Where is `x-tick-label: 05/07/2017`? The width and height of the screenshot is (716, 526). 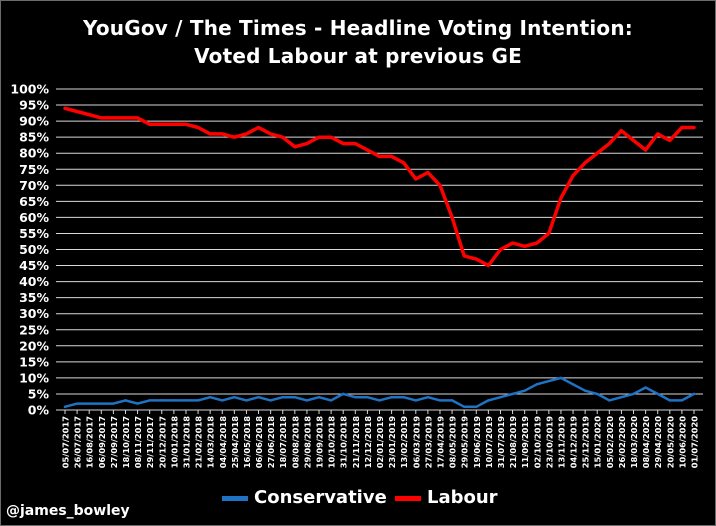
x-tick-label: 05/07/2017 is located at coordinates (66, 442).